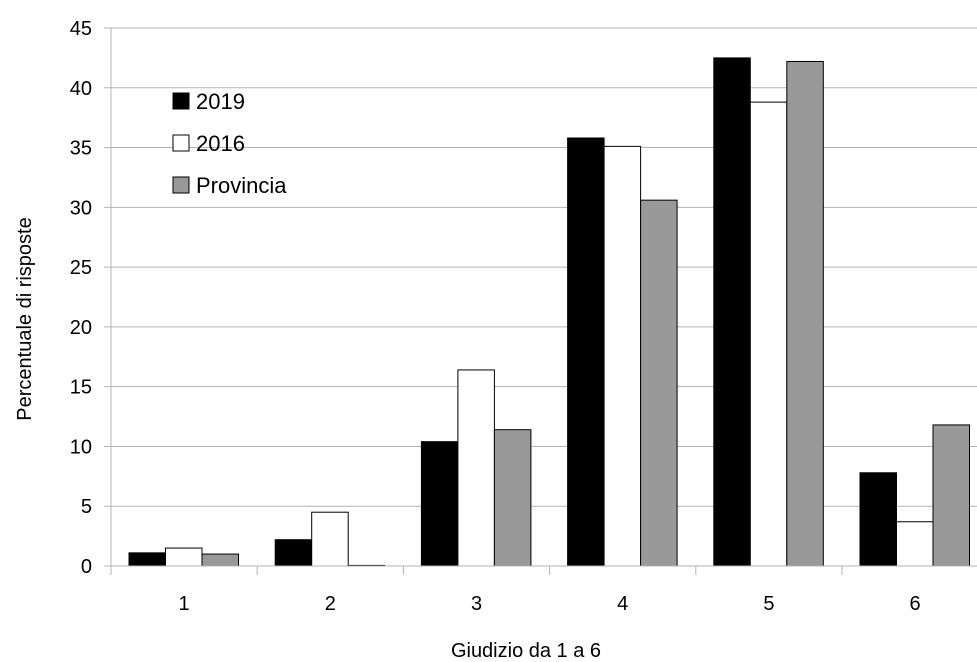 This screenshot has height=662, width=977. Describe the element at coordinates (86, 507) in the screenshot. I see `y-tick-label: 5` at that location.